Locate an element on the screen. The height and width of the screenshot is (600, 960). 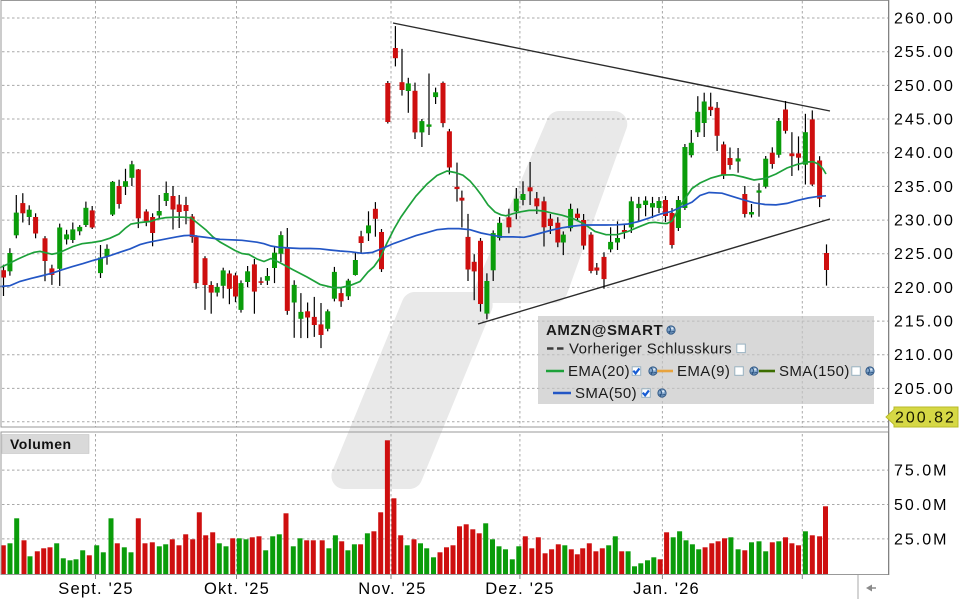
svg-text: 235.00 is located at coordinates (924, 187).